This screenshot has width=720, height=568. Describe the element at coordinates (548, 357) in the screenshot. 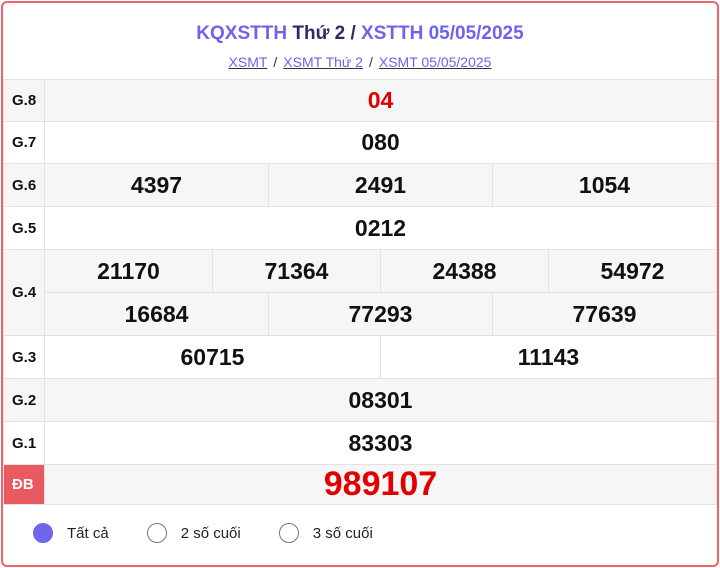

I see `prize-number: 11143` at that location.